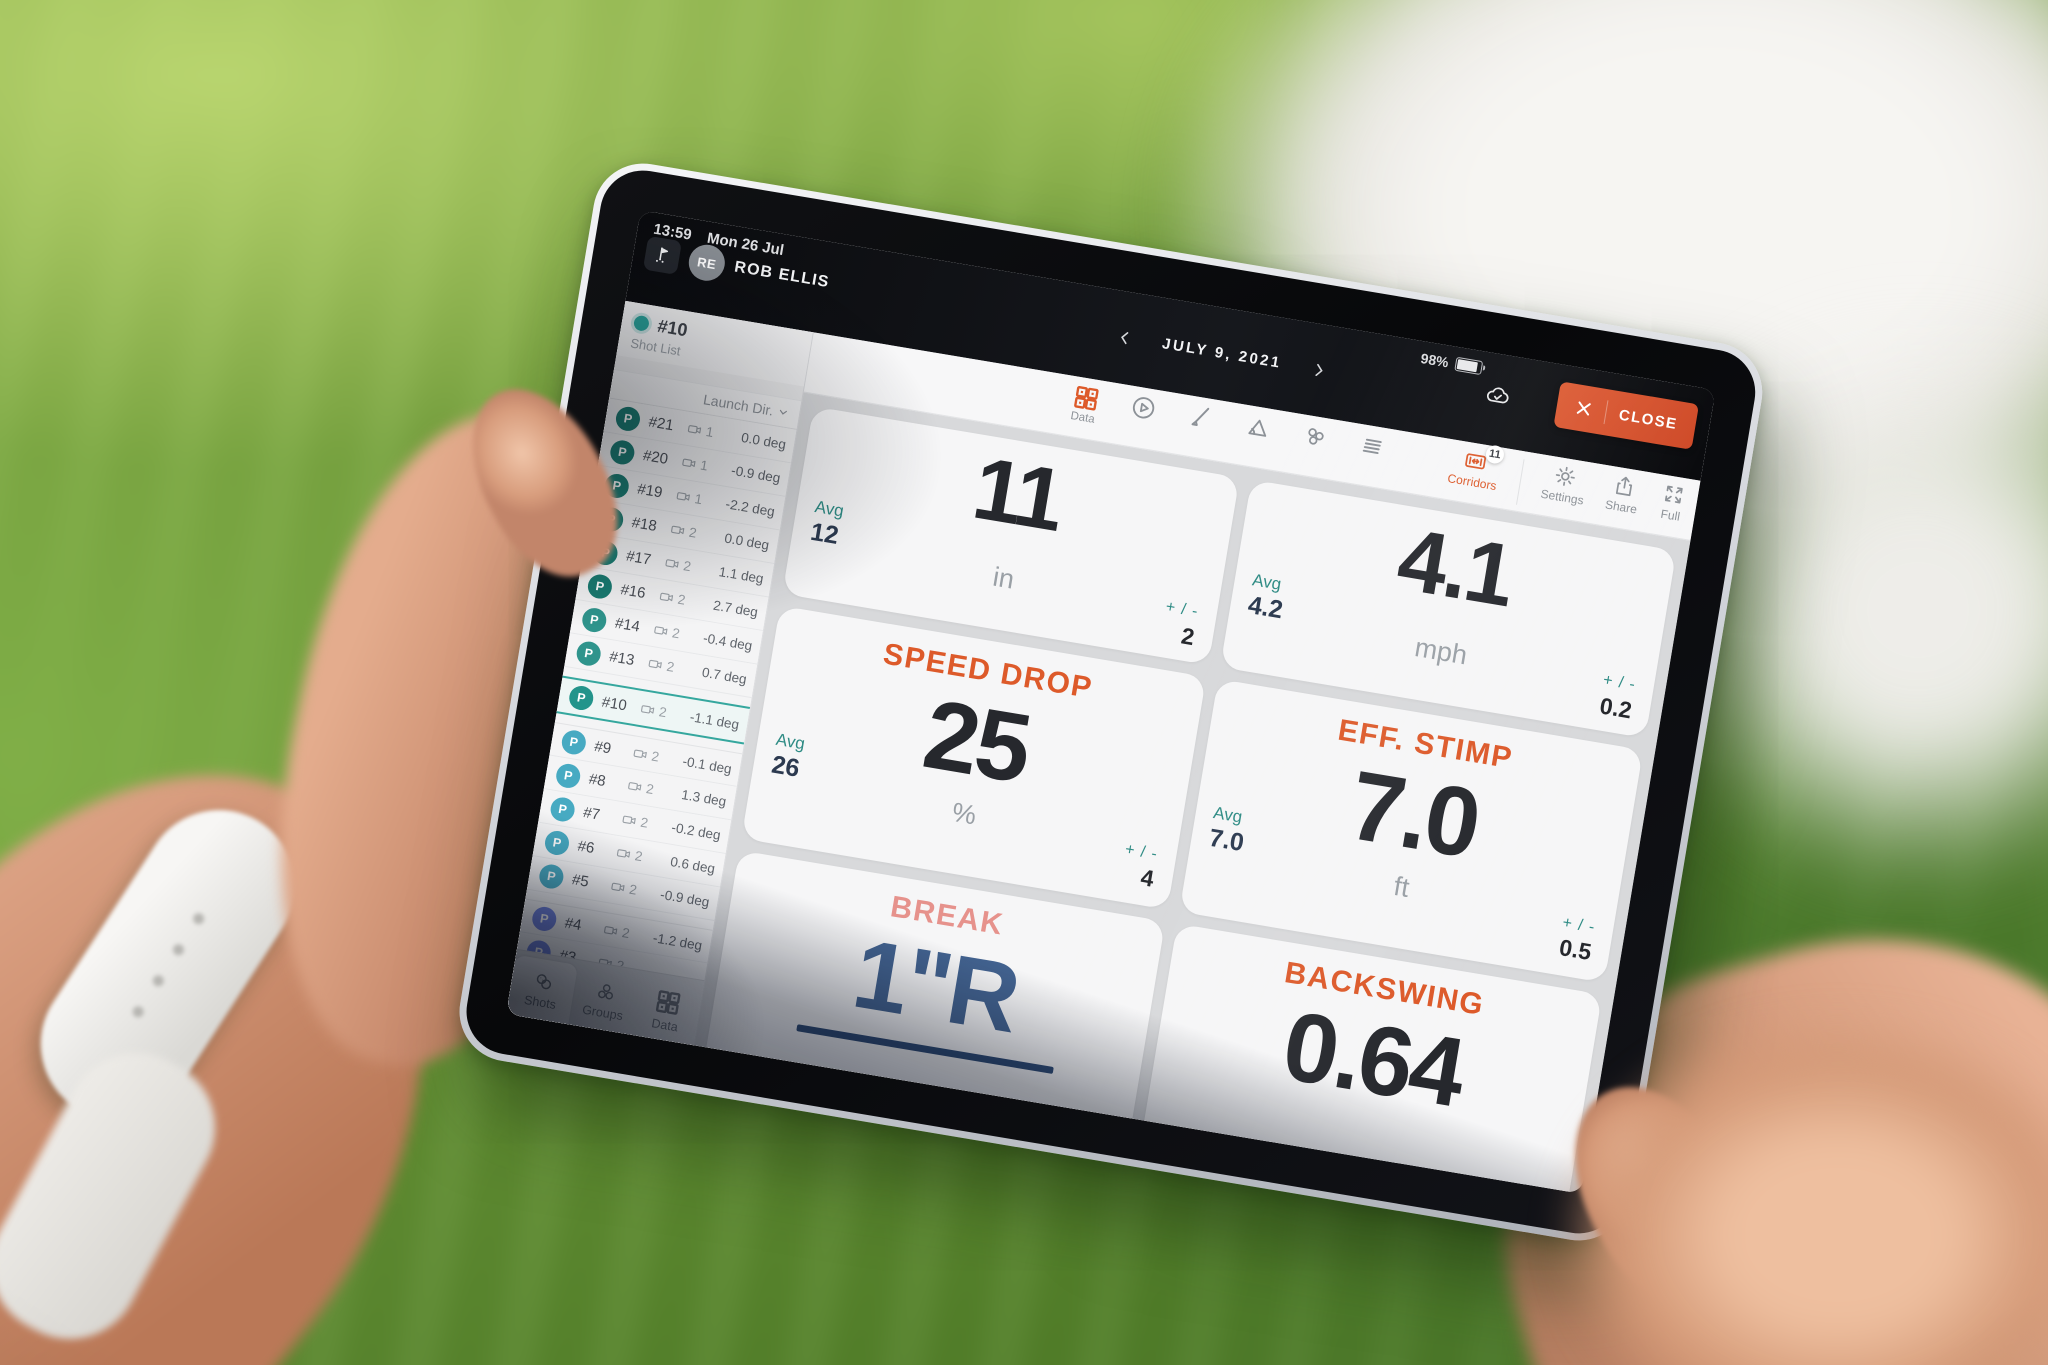 The image size is (2048, 1365). I want to click on close-icon, so click(1583, 408).